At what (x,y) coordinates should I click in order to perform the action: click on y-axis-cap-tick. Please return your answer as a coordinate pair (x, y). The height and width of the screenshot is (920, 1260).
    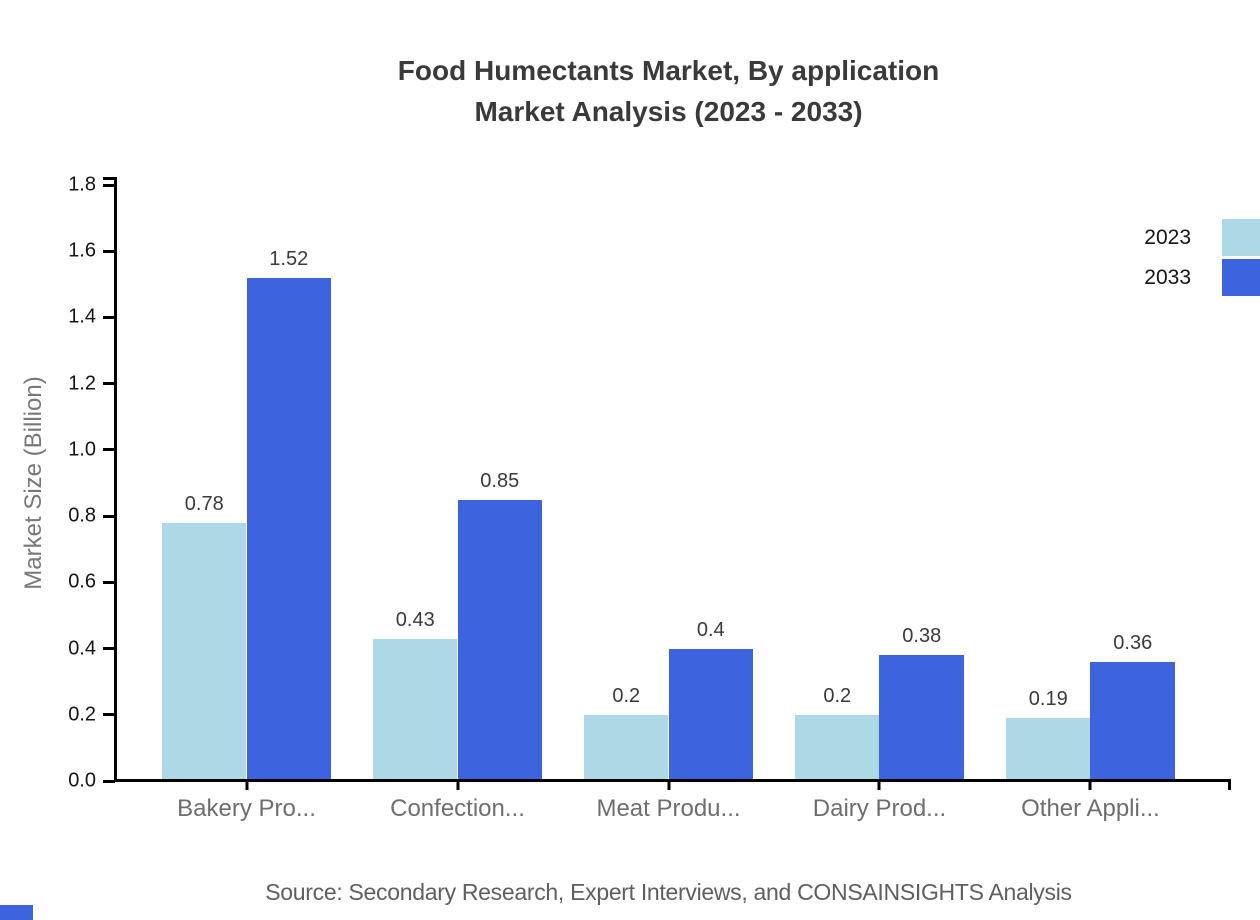
    Looking at the image, I should click on (109, 178).